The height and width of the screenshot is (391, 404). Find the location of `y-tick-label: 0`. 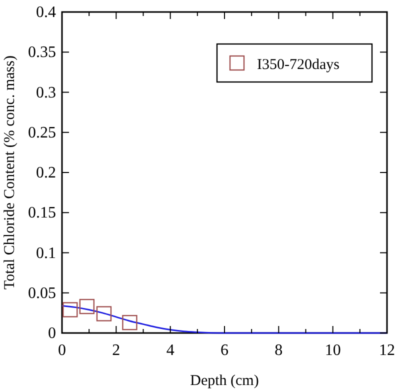

y-tick-label: 0 is located at coordinates (52, 333).